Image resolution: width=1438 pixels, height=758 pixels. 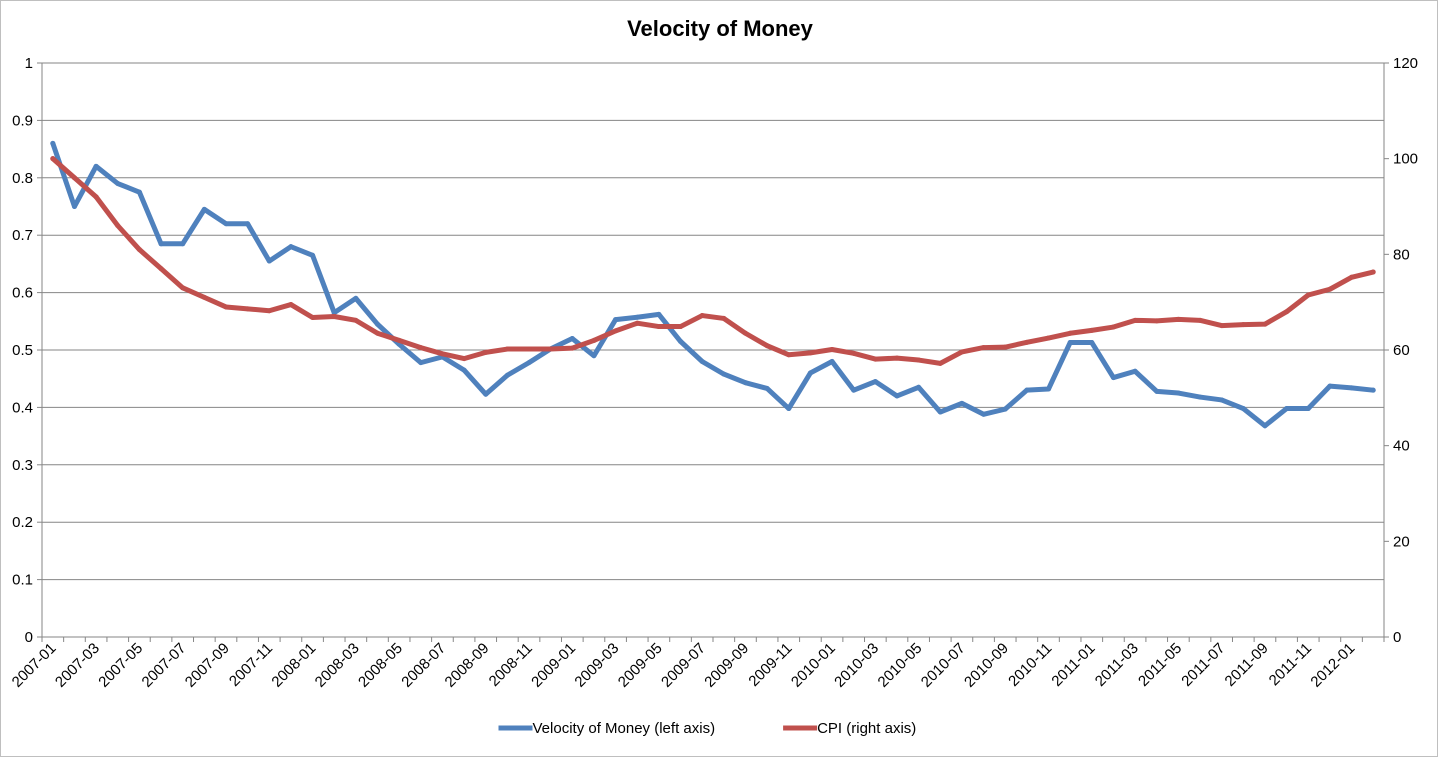 What do you see at coordinates (900, 665) in the screenshot?
I see `x-tick-label: 2010-05` at bounding box center [900, 665].